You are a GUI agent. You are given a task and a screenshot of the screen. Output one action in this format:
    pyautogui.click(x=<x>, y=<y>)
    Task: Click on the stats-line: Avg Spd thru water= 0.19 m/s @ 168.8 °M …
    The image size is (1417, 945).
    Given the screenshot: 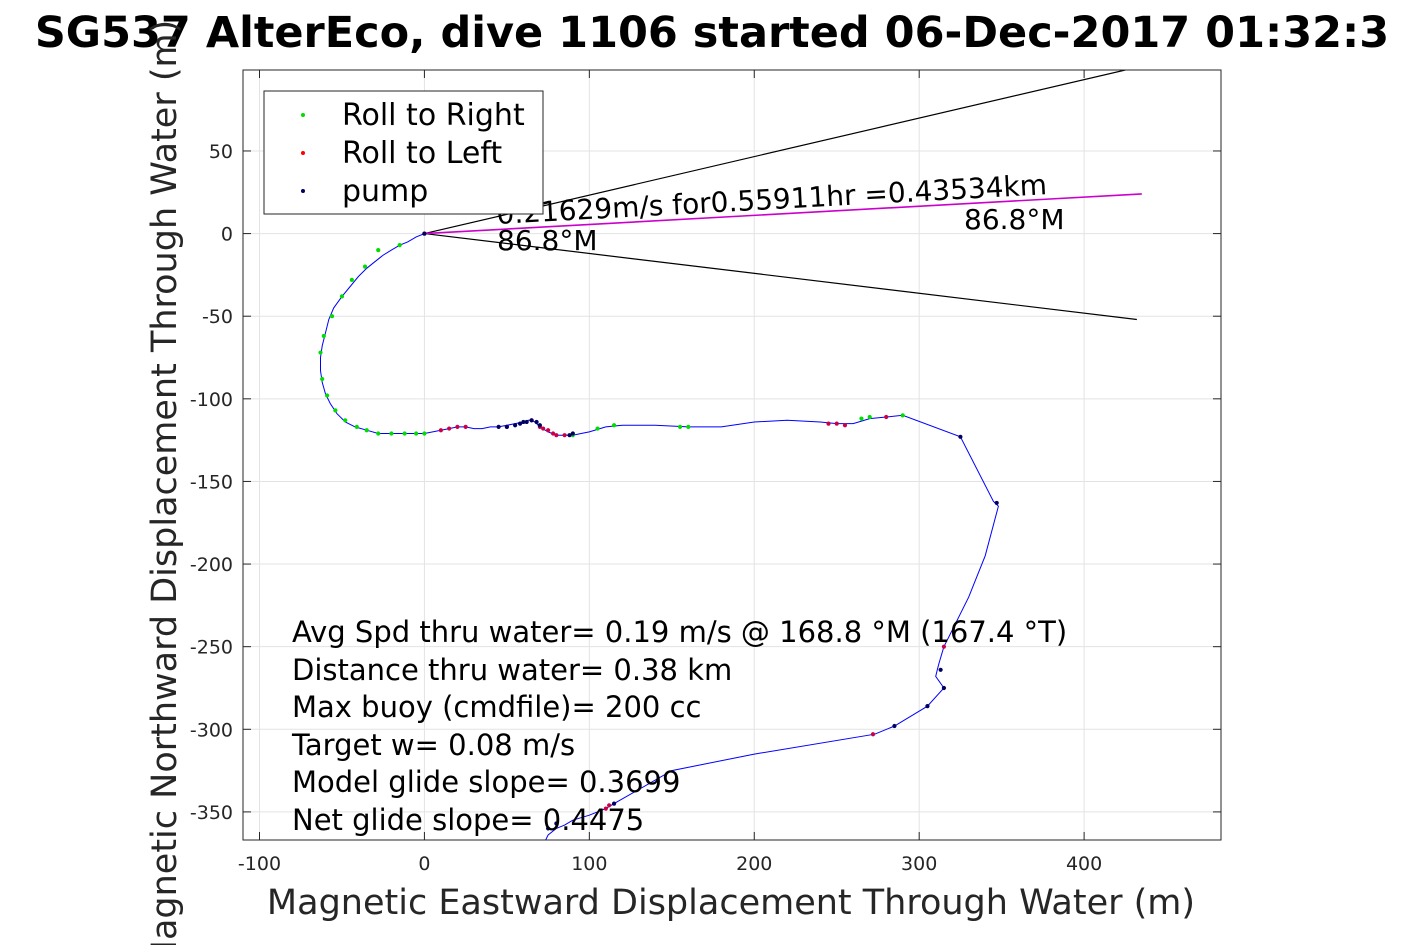 What is the action you would take?
    pyautogui.click(x=679, y=632)
    